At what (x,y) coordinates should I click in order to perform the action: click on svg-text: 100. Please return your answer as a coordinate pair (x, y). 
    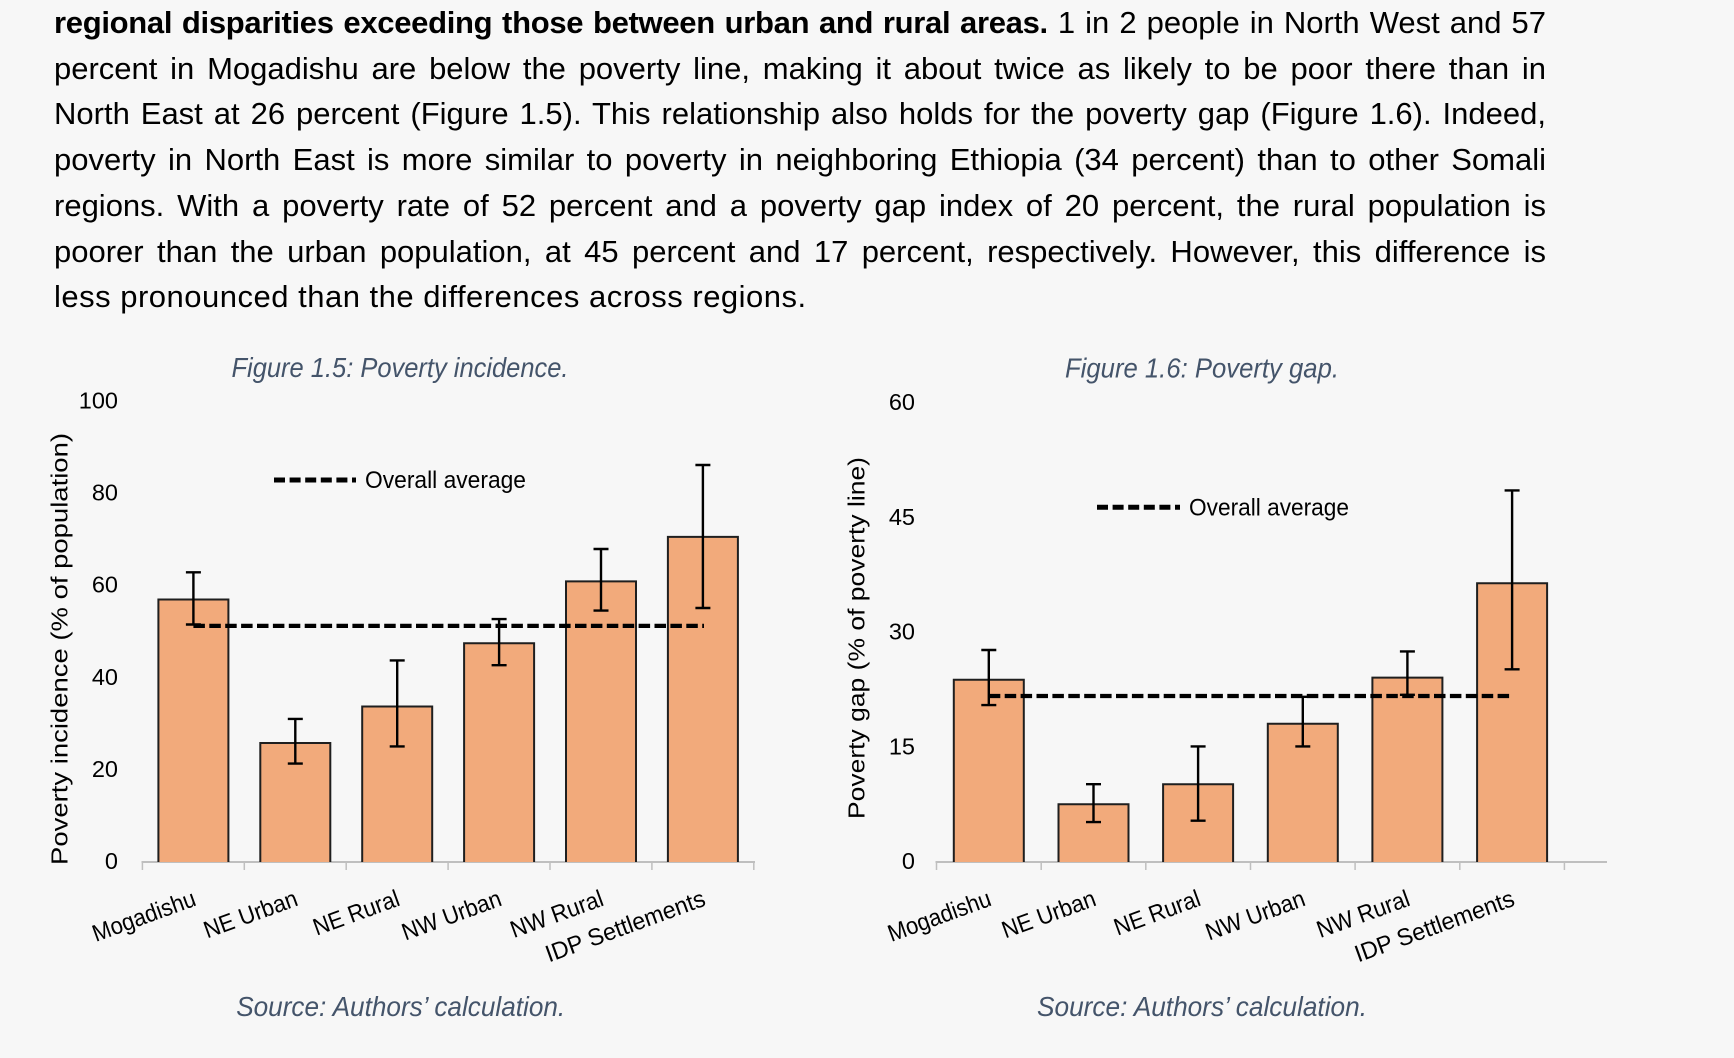
    Looking at the image, I should click on (98, 401).